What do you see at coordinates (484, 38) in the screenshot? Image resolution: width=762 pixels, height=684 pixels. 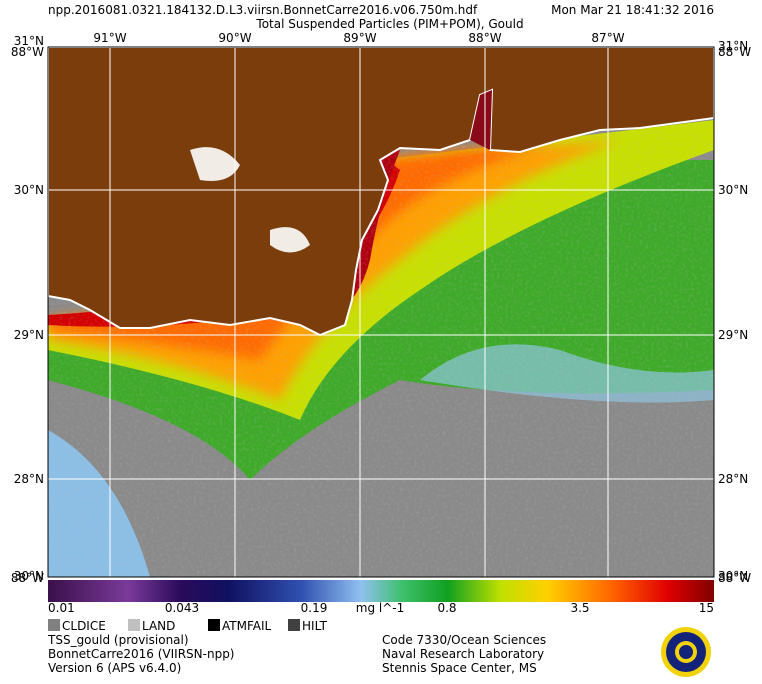 I see `longitude-label: 88°W` at bounding box center [484, 38].